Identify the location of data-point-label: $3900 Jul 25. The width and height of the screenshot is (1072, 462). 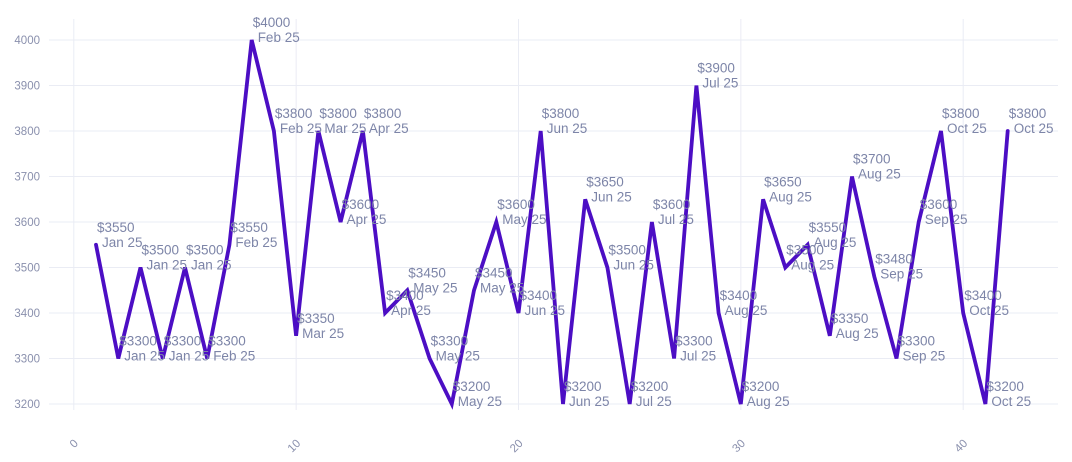
(717, 76).